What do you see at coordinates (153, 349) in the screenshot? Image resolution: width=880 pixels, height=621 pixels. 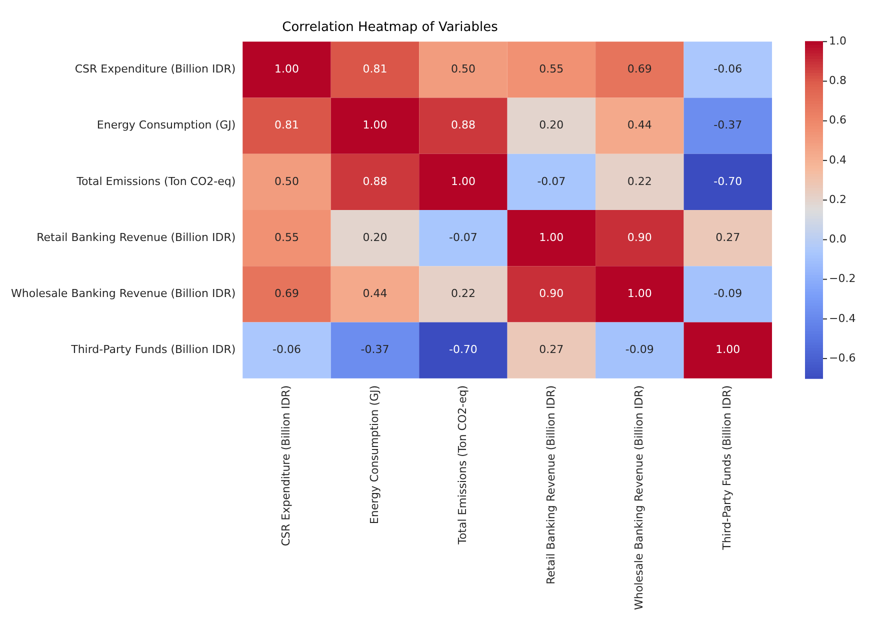 I see `y-tick-label: Third-Party Funds (Billion IDR)` at bounding box center [153, 349].